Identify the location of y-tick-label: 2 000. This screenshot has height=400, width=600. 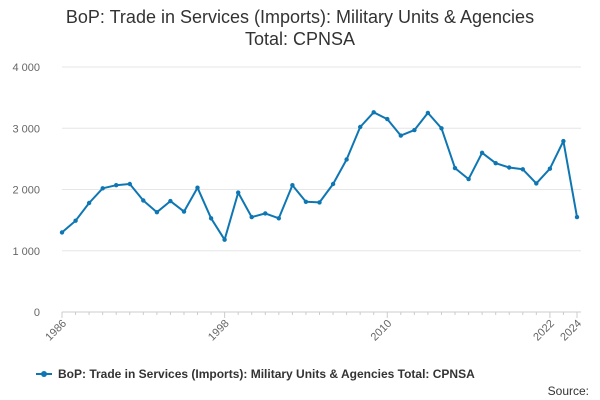
(26, 191).